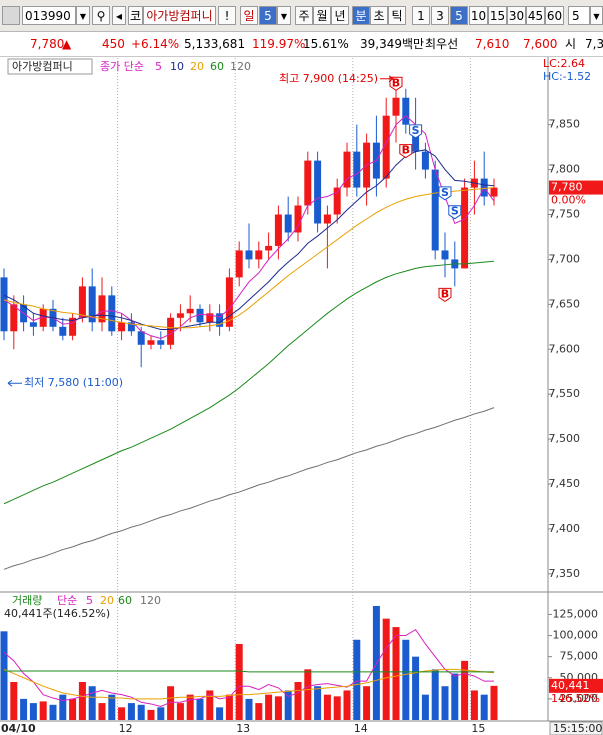 Image resolution: width=603 pixels, height=735 pixels. I want to click on period-option: 분, so click(361, 15).